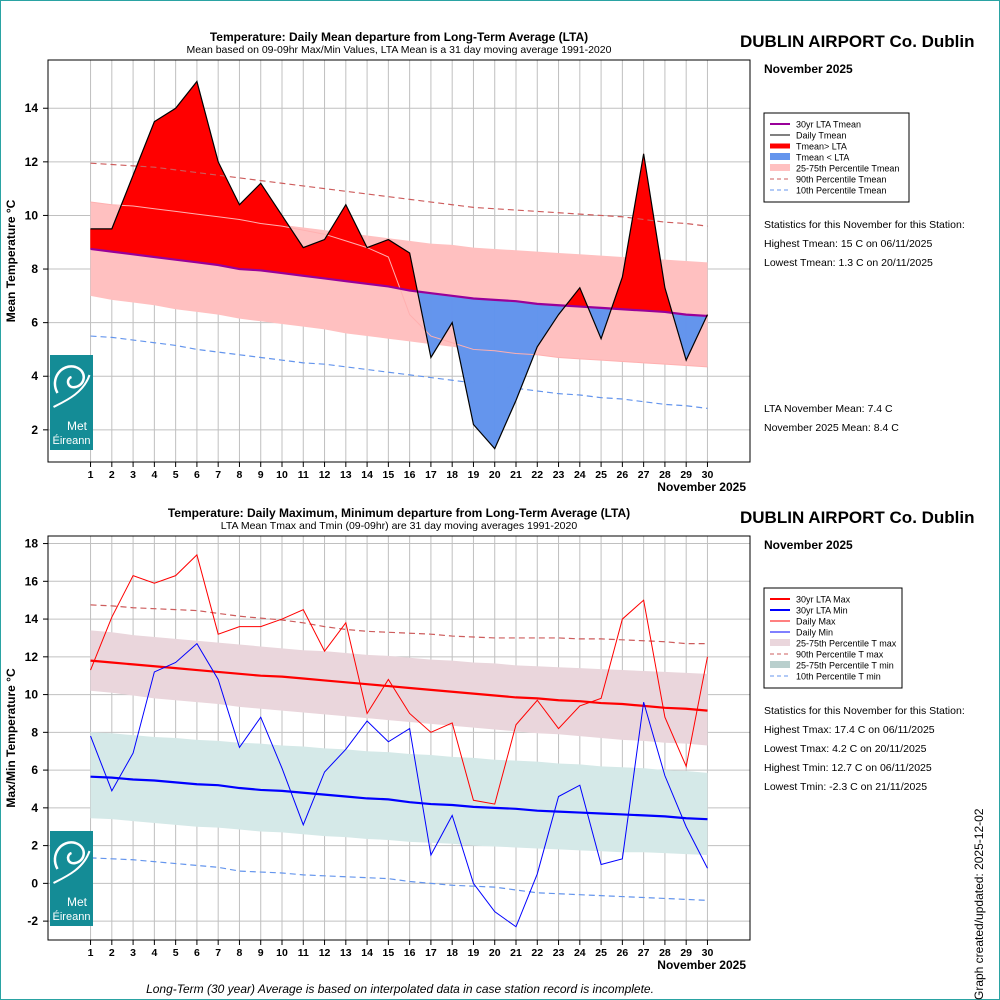 Image resolution: width=1000 pixels, height=1000 pixels. Describe the element at coordinates (69, 379) in the screenshot. I see `top-logo-swirl-icon` at that location.